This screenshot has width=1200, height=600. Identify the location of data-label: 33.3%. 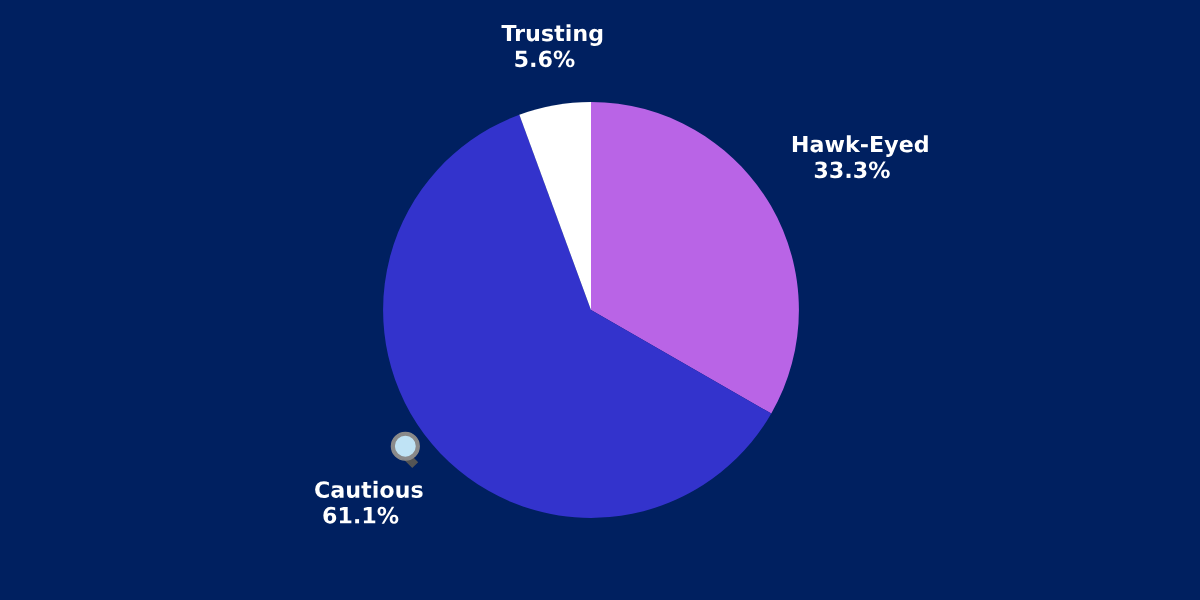
(852, 170).